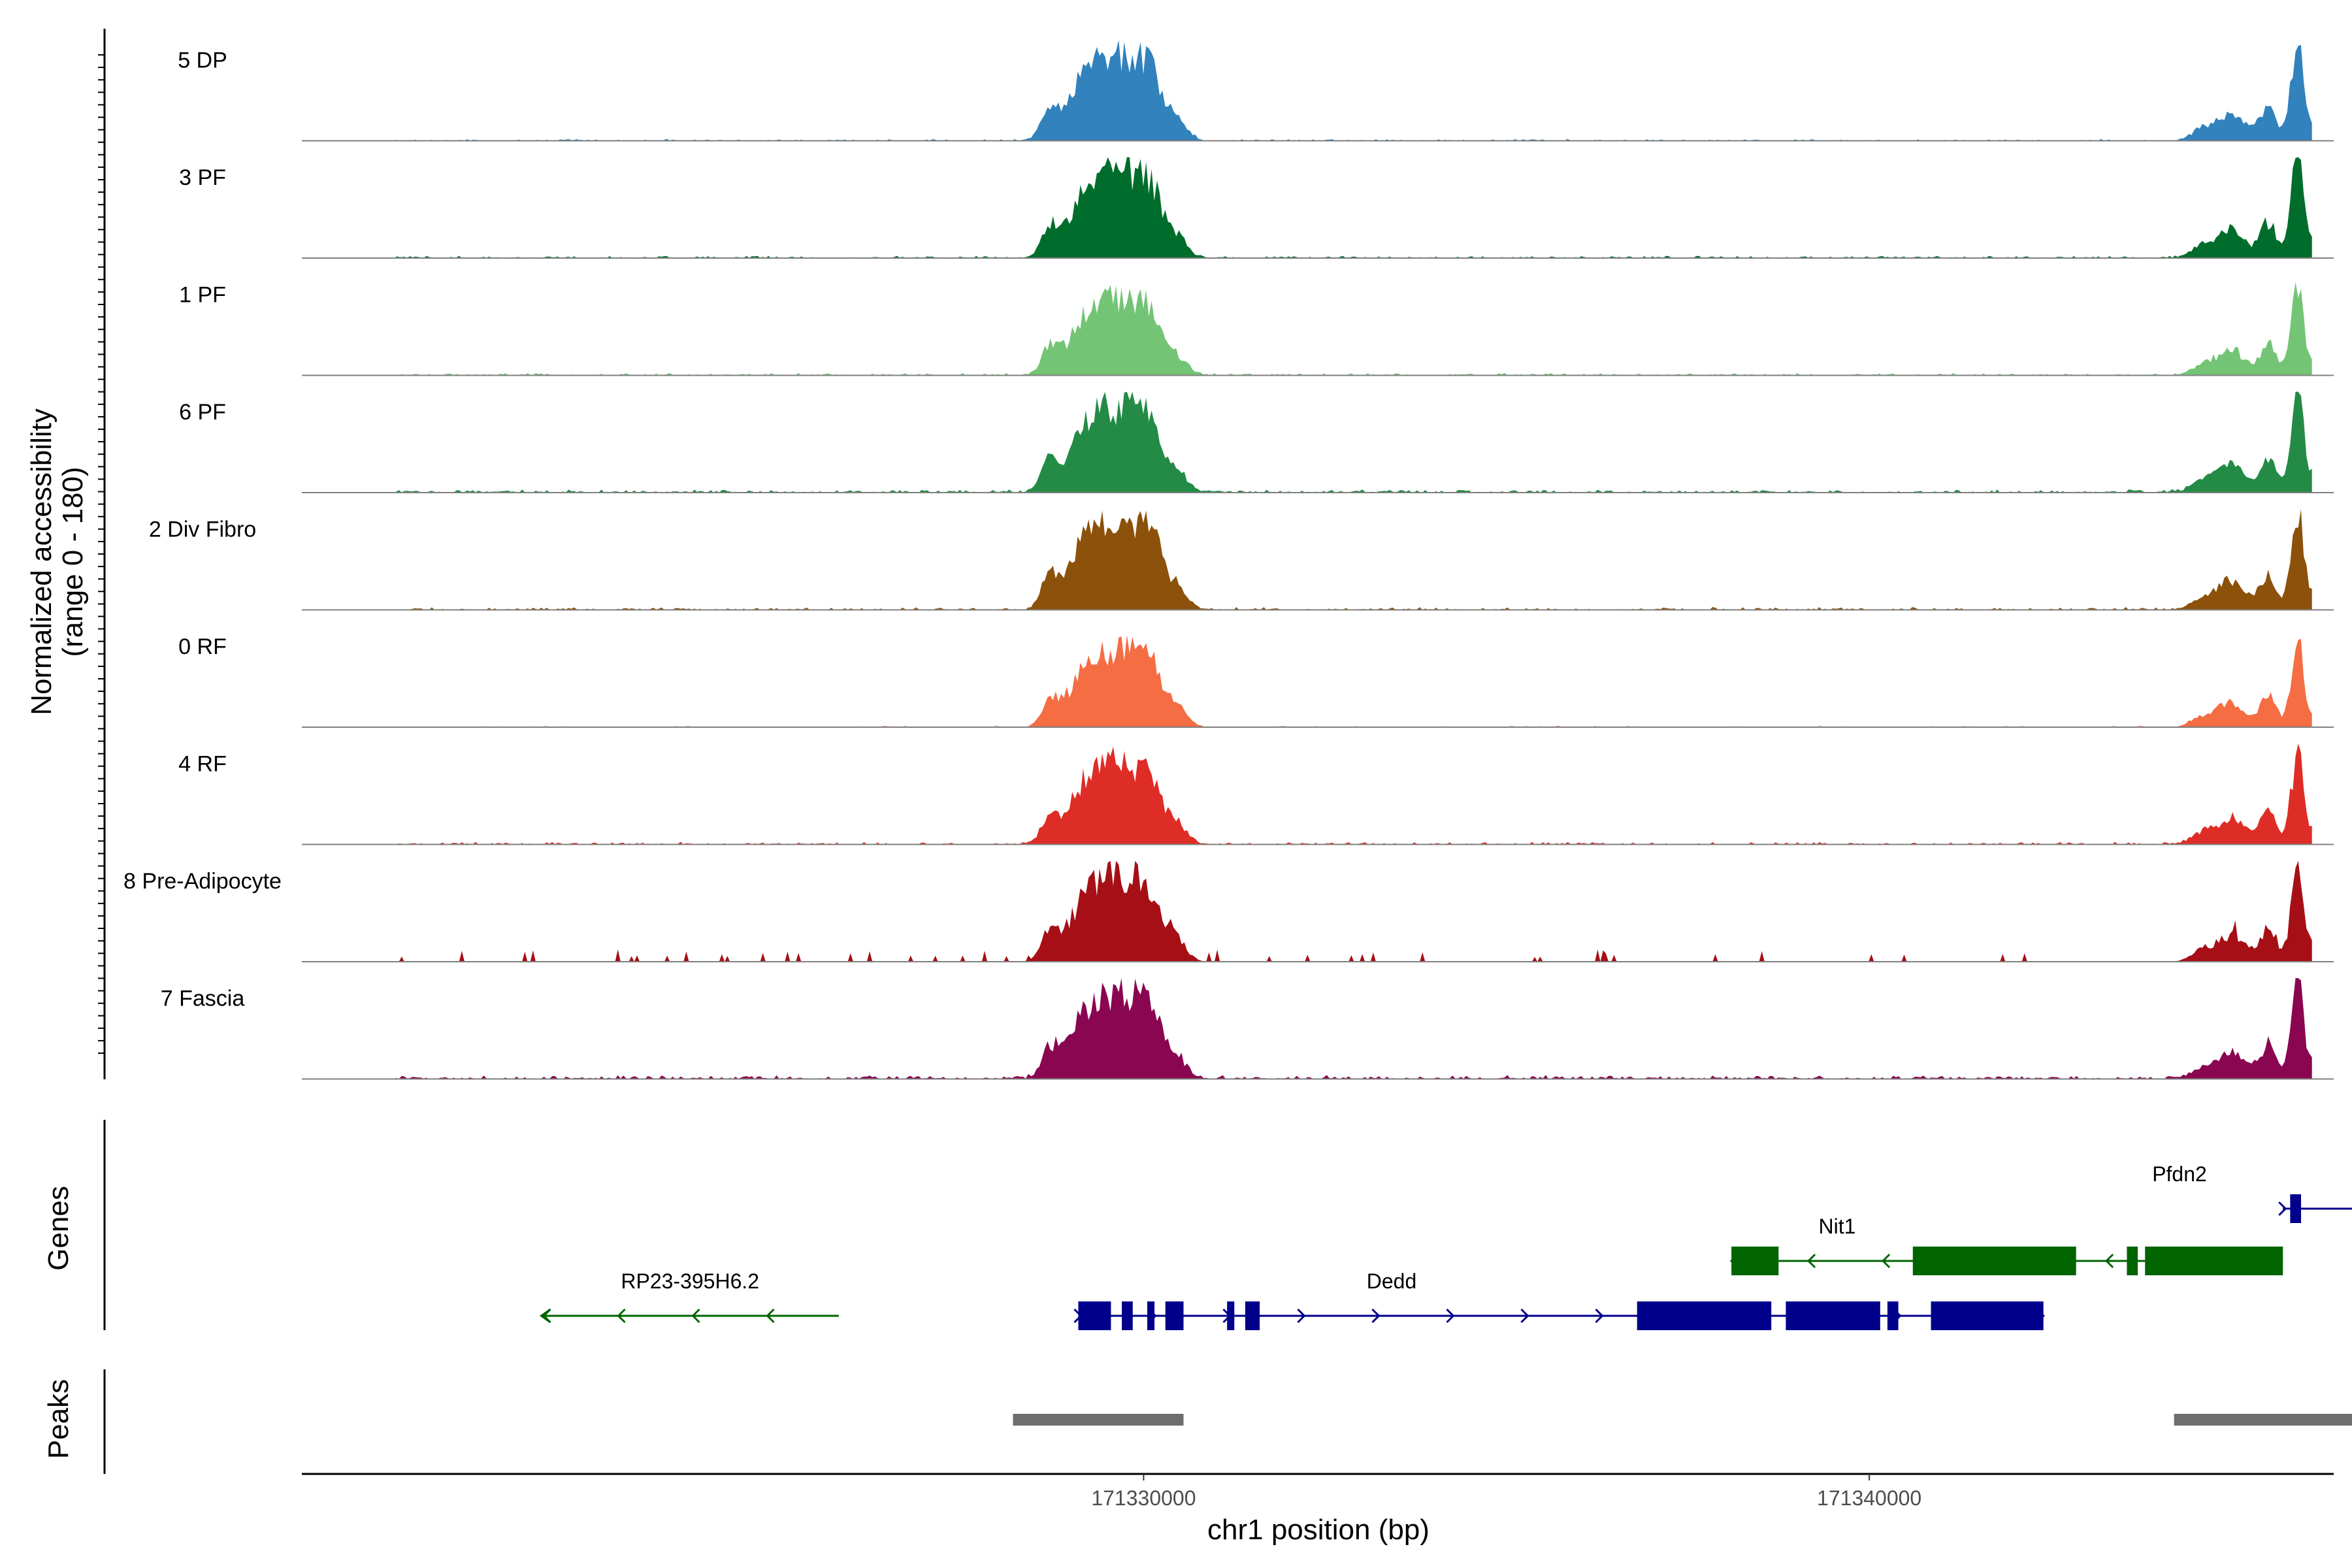 The height and width of the screenshot is (1568, 2352). Describe the element at coordinates (58, 1419) in the screenshot. I see `peaks-panel-label: Peaks` at that location.